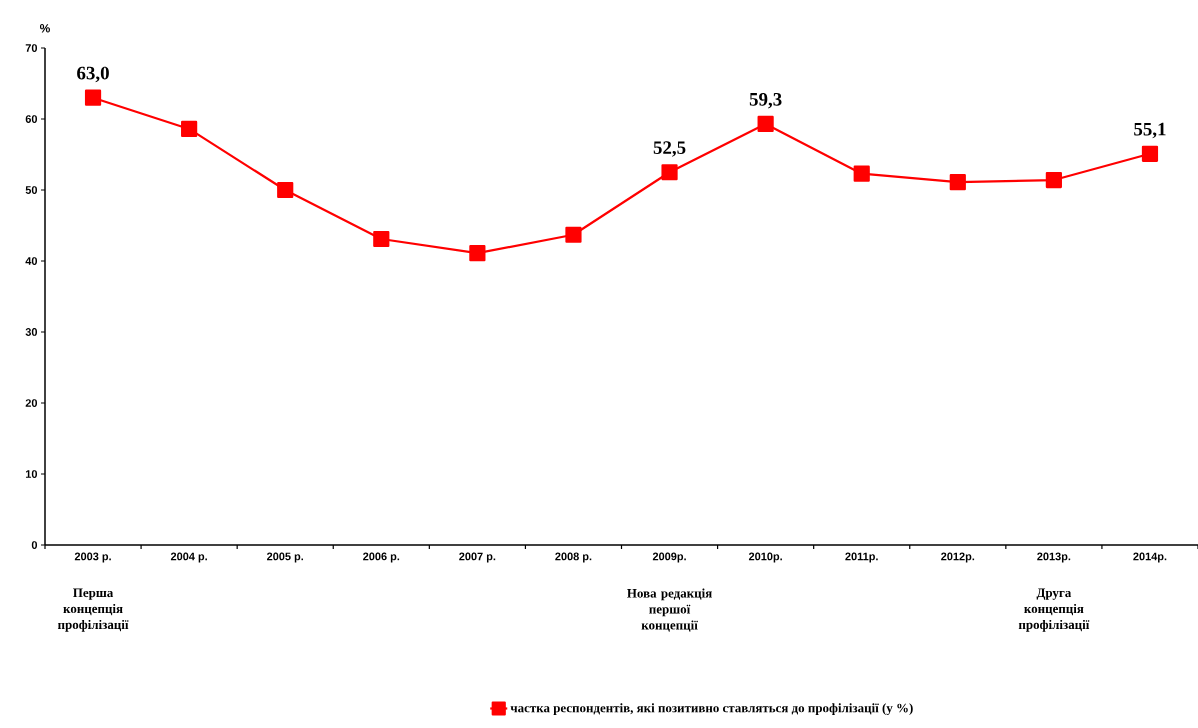 The image size is (1198, 728). I want to click on x-tick-label: 2007 р., so click(477, 557).